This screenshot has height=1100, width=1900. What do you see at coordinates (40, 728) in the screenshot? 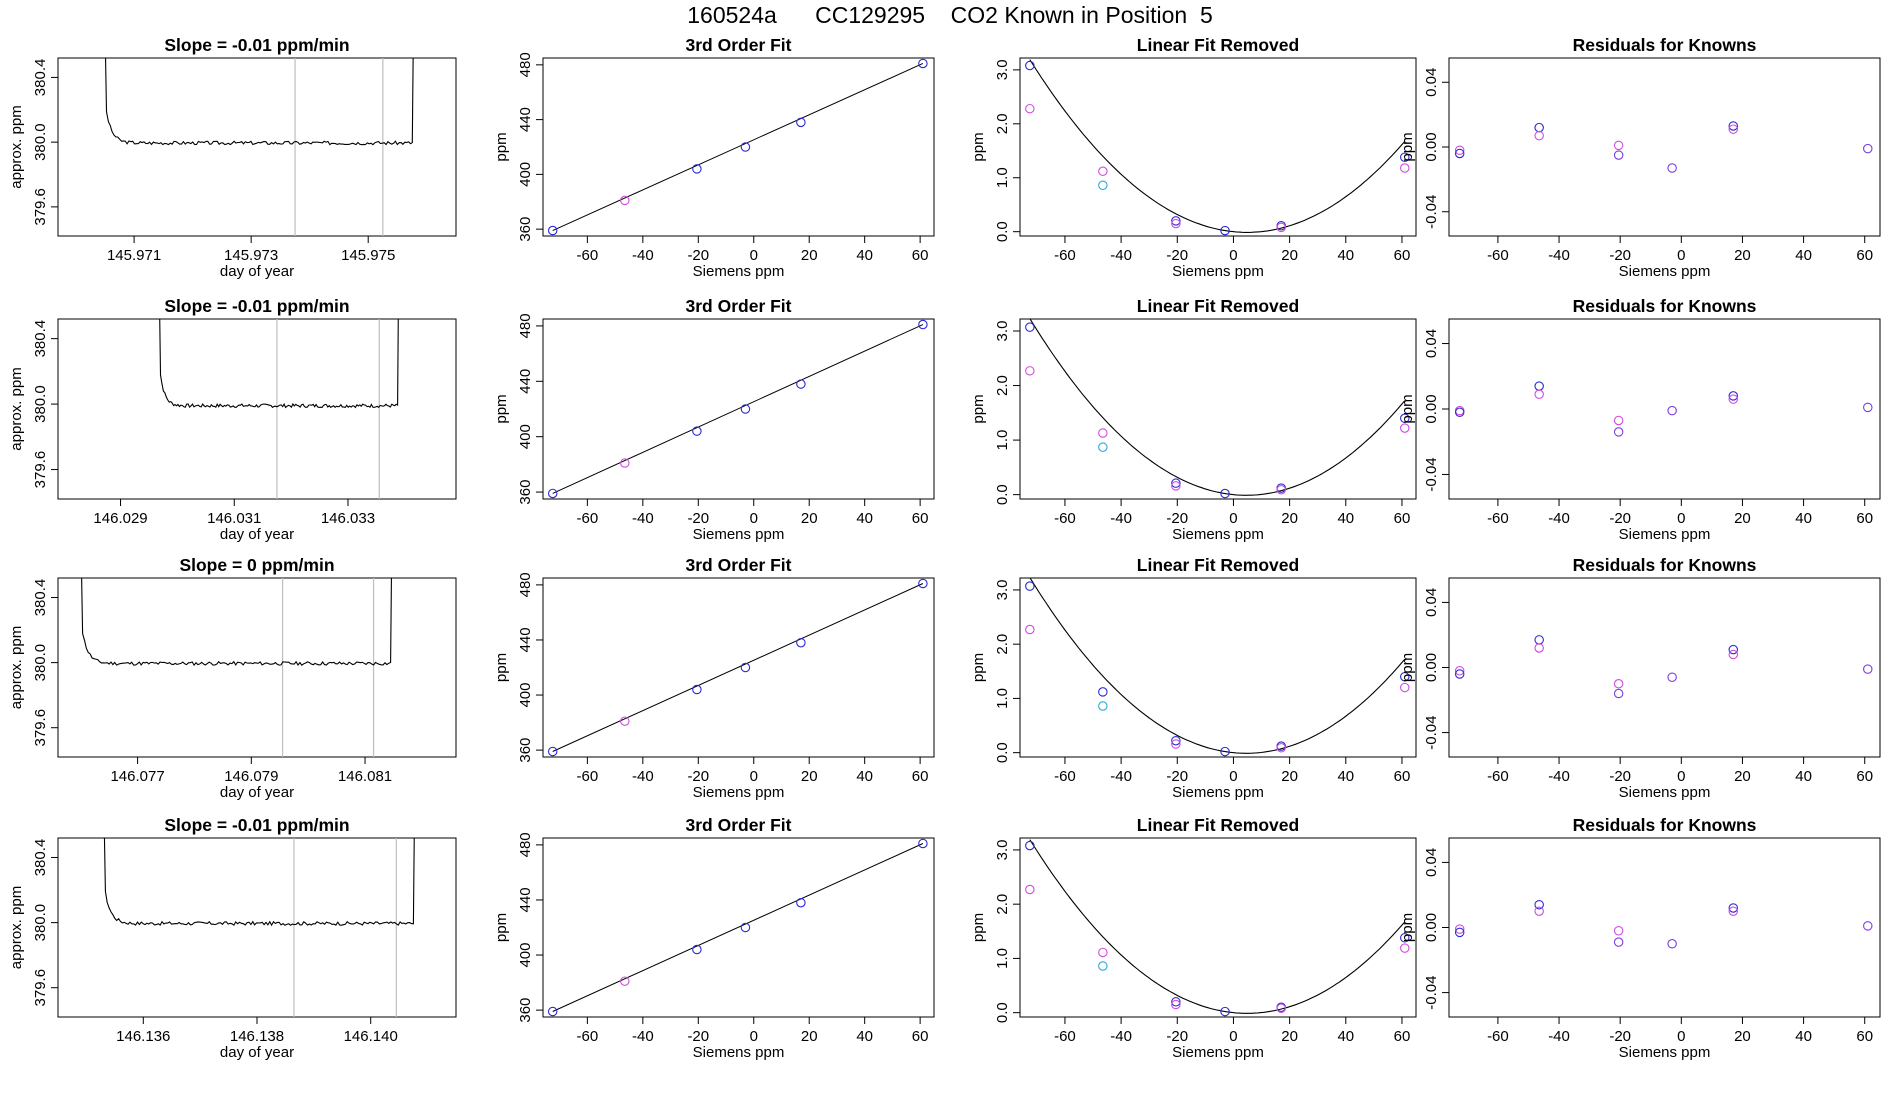
I see `y-tick-label: 379.6` at bounding box center [40, 728].